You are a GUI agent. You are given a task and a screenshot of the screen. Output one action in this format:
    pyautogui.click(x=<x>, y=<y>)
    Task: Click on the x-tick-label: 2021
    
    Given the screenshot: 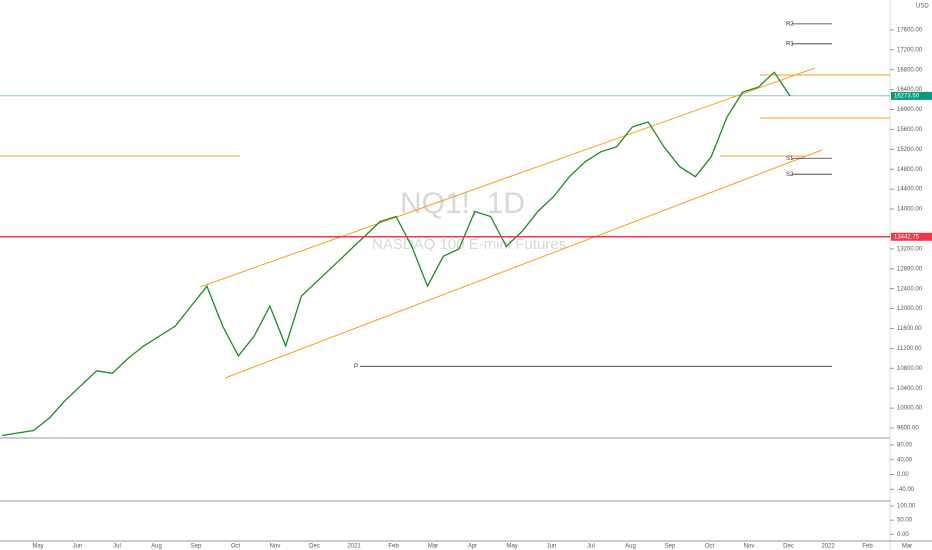 What is the action you would take?
    pyautogui.click(x=354, y=547)
    